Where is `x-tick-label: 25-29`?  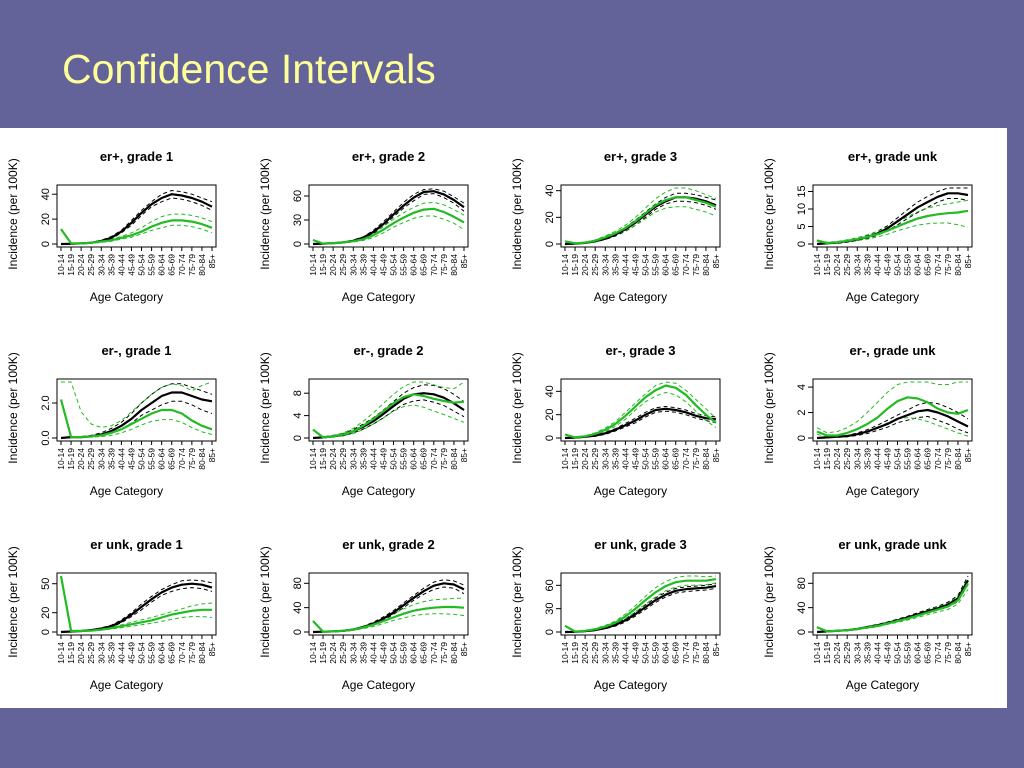
x-tick-label: 25-29 is located at coordinates (595, 653).